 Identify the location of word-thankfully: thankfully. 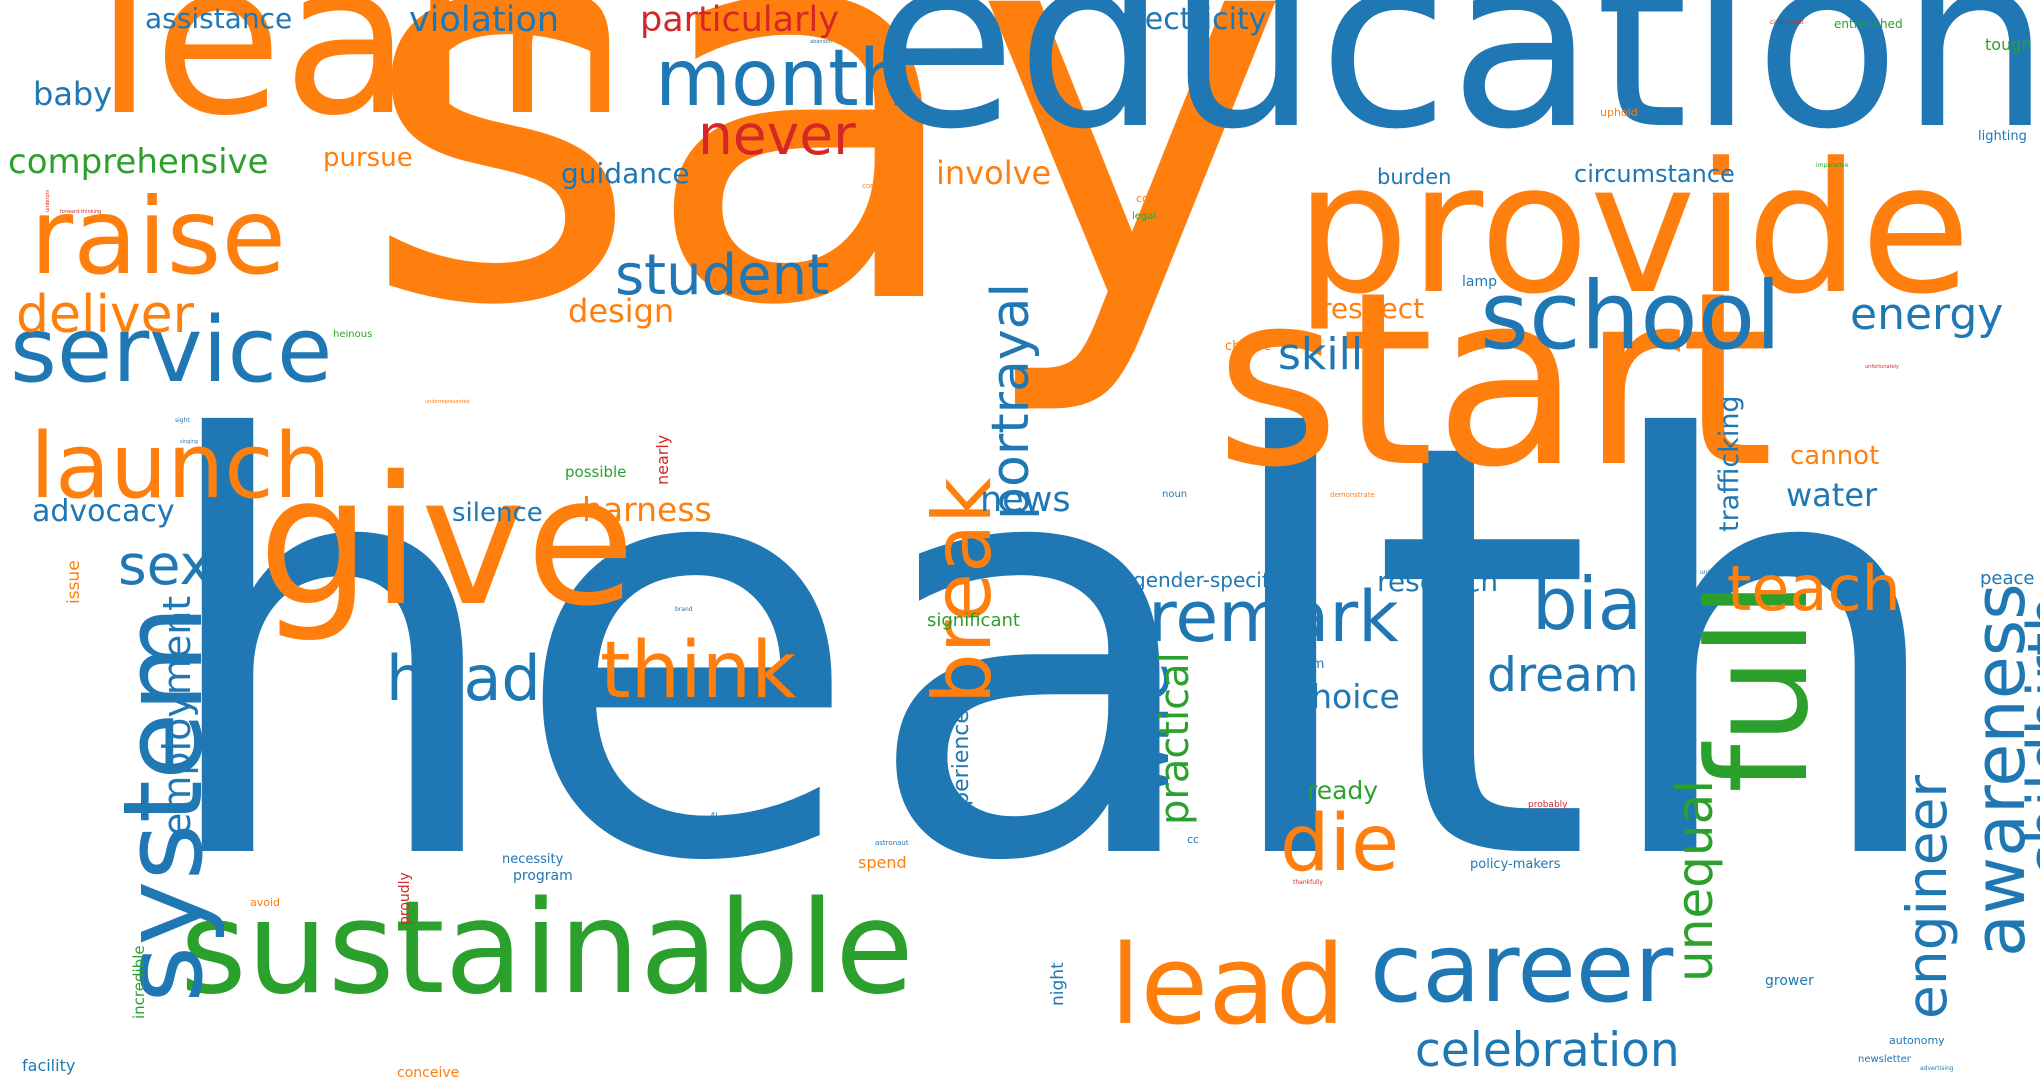
(1308, 882).